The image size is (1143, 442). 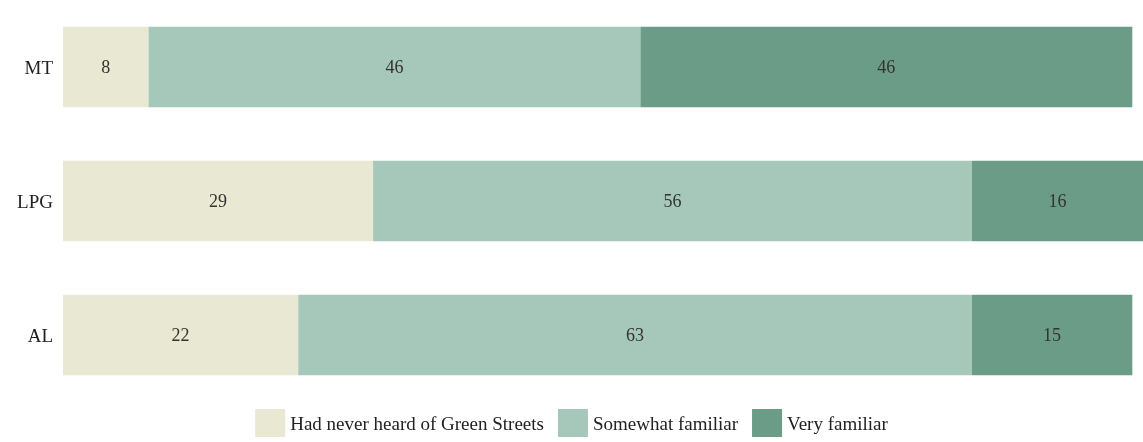 I want to click on data-label: 15, so click(x=1052, y=335).